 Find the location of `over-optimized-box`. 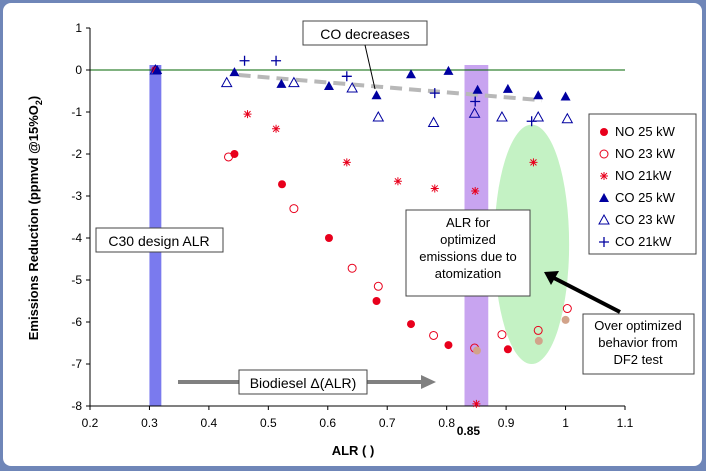

over-optimized-box is located at coordinates (638, 344).